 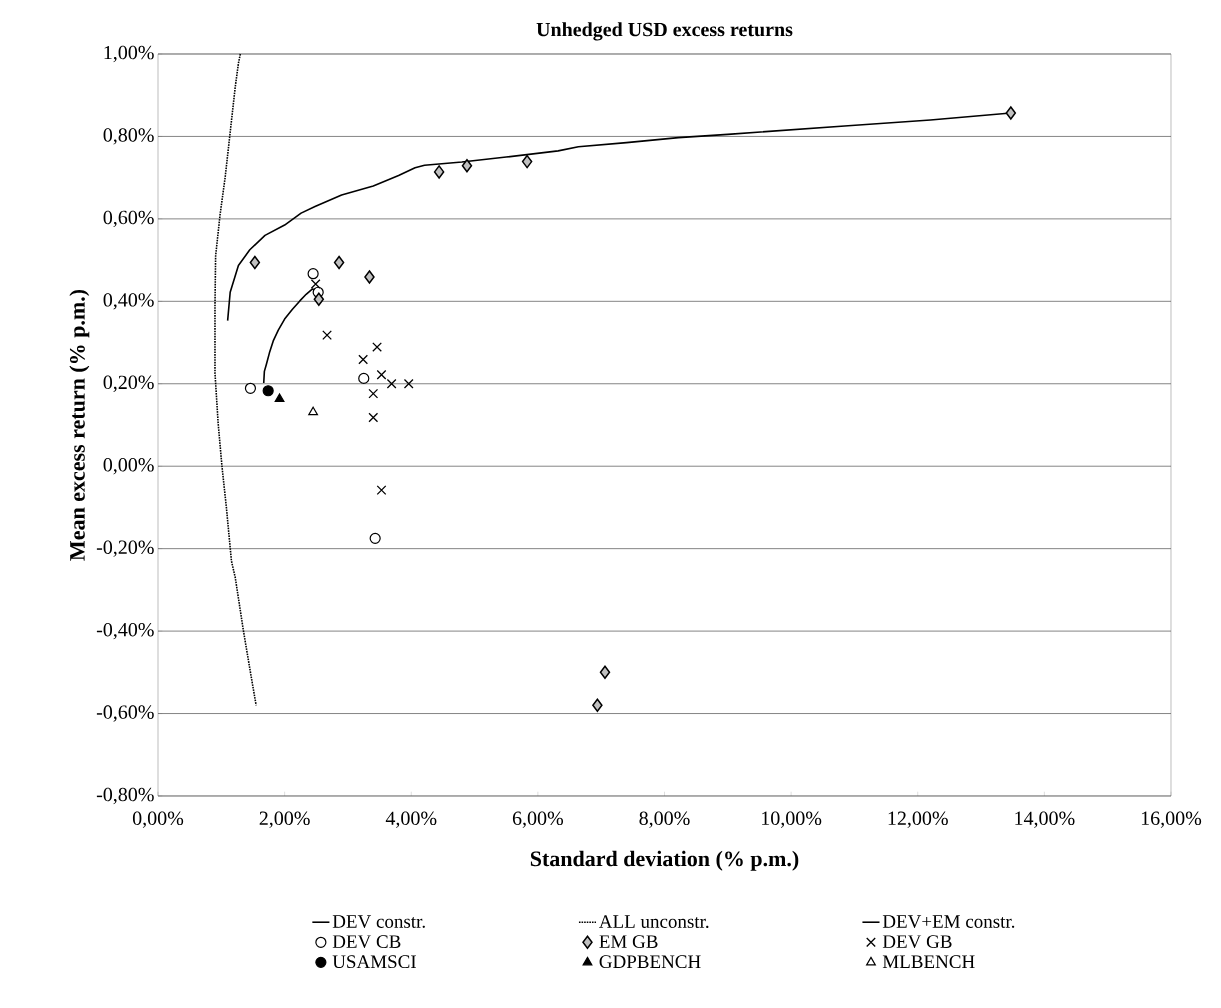 I want to click on y-tick-label: 0,00%, so click(x=128, y=466).